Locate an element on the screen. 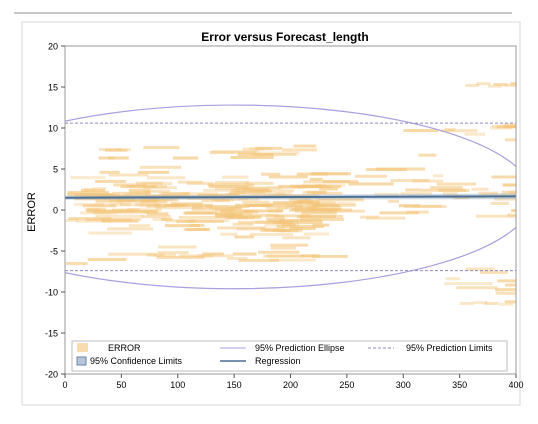 The image size is (538, 424). x-tick-label: 50 is located at coordinates (121, 385).